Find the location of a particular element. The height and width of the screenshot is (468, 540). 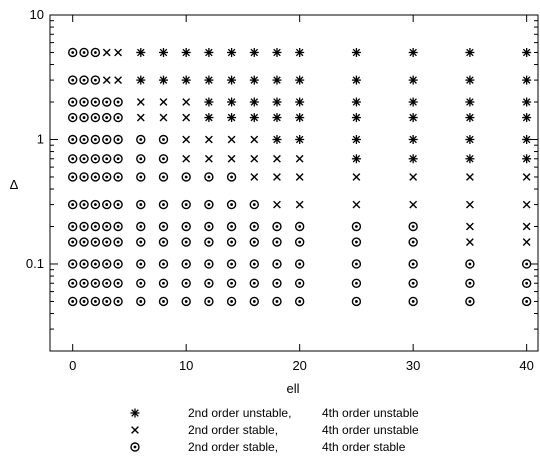

y-tick-label: 0.1 is located at coordinates (35, 263).